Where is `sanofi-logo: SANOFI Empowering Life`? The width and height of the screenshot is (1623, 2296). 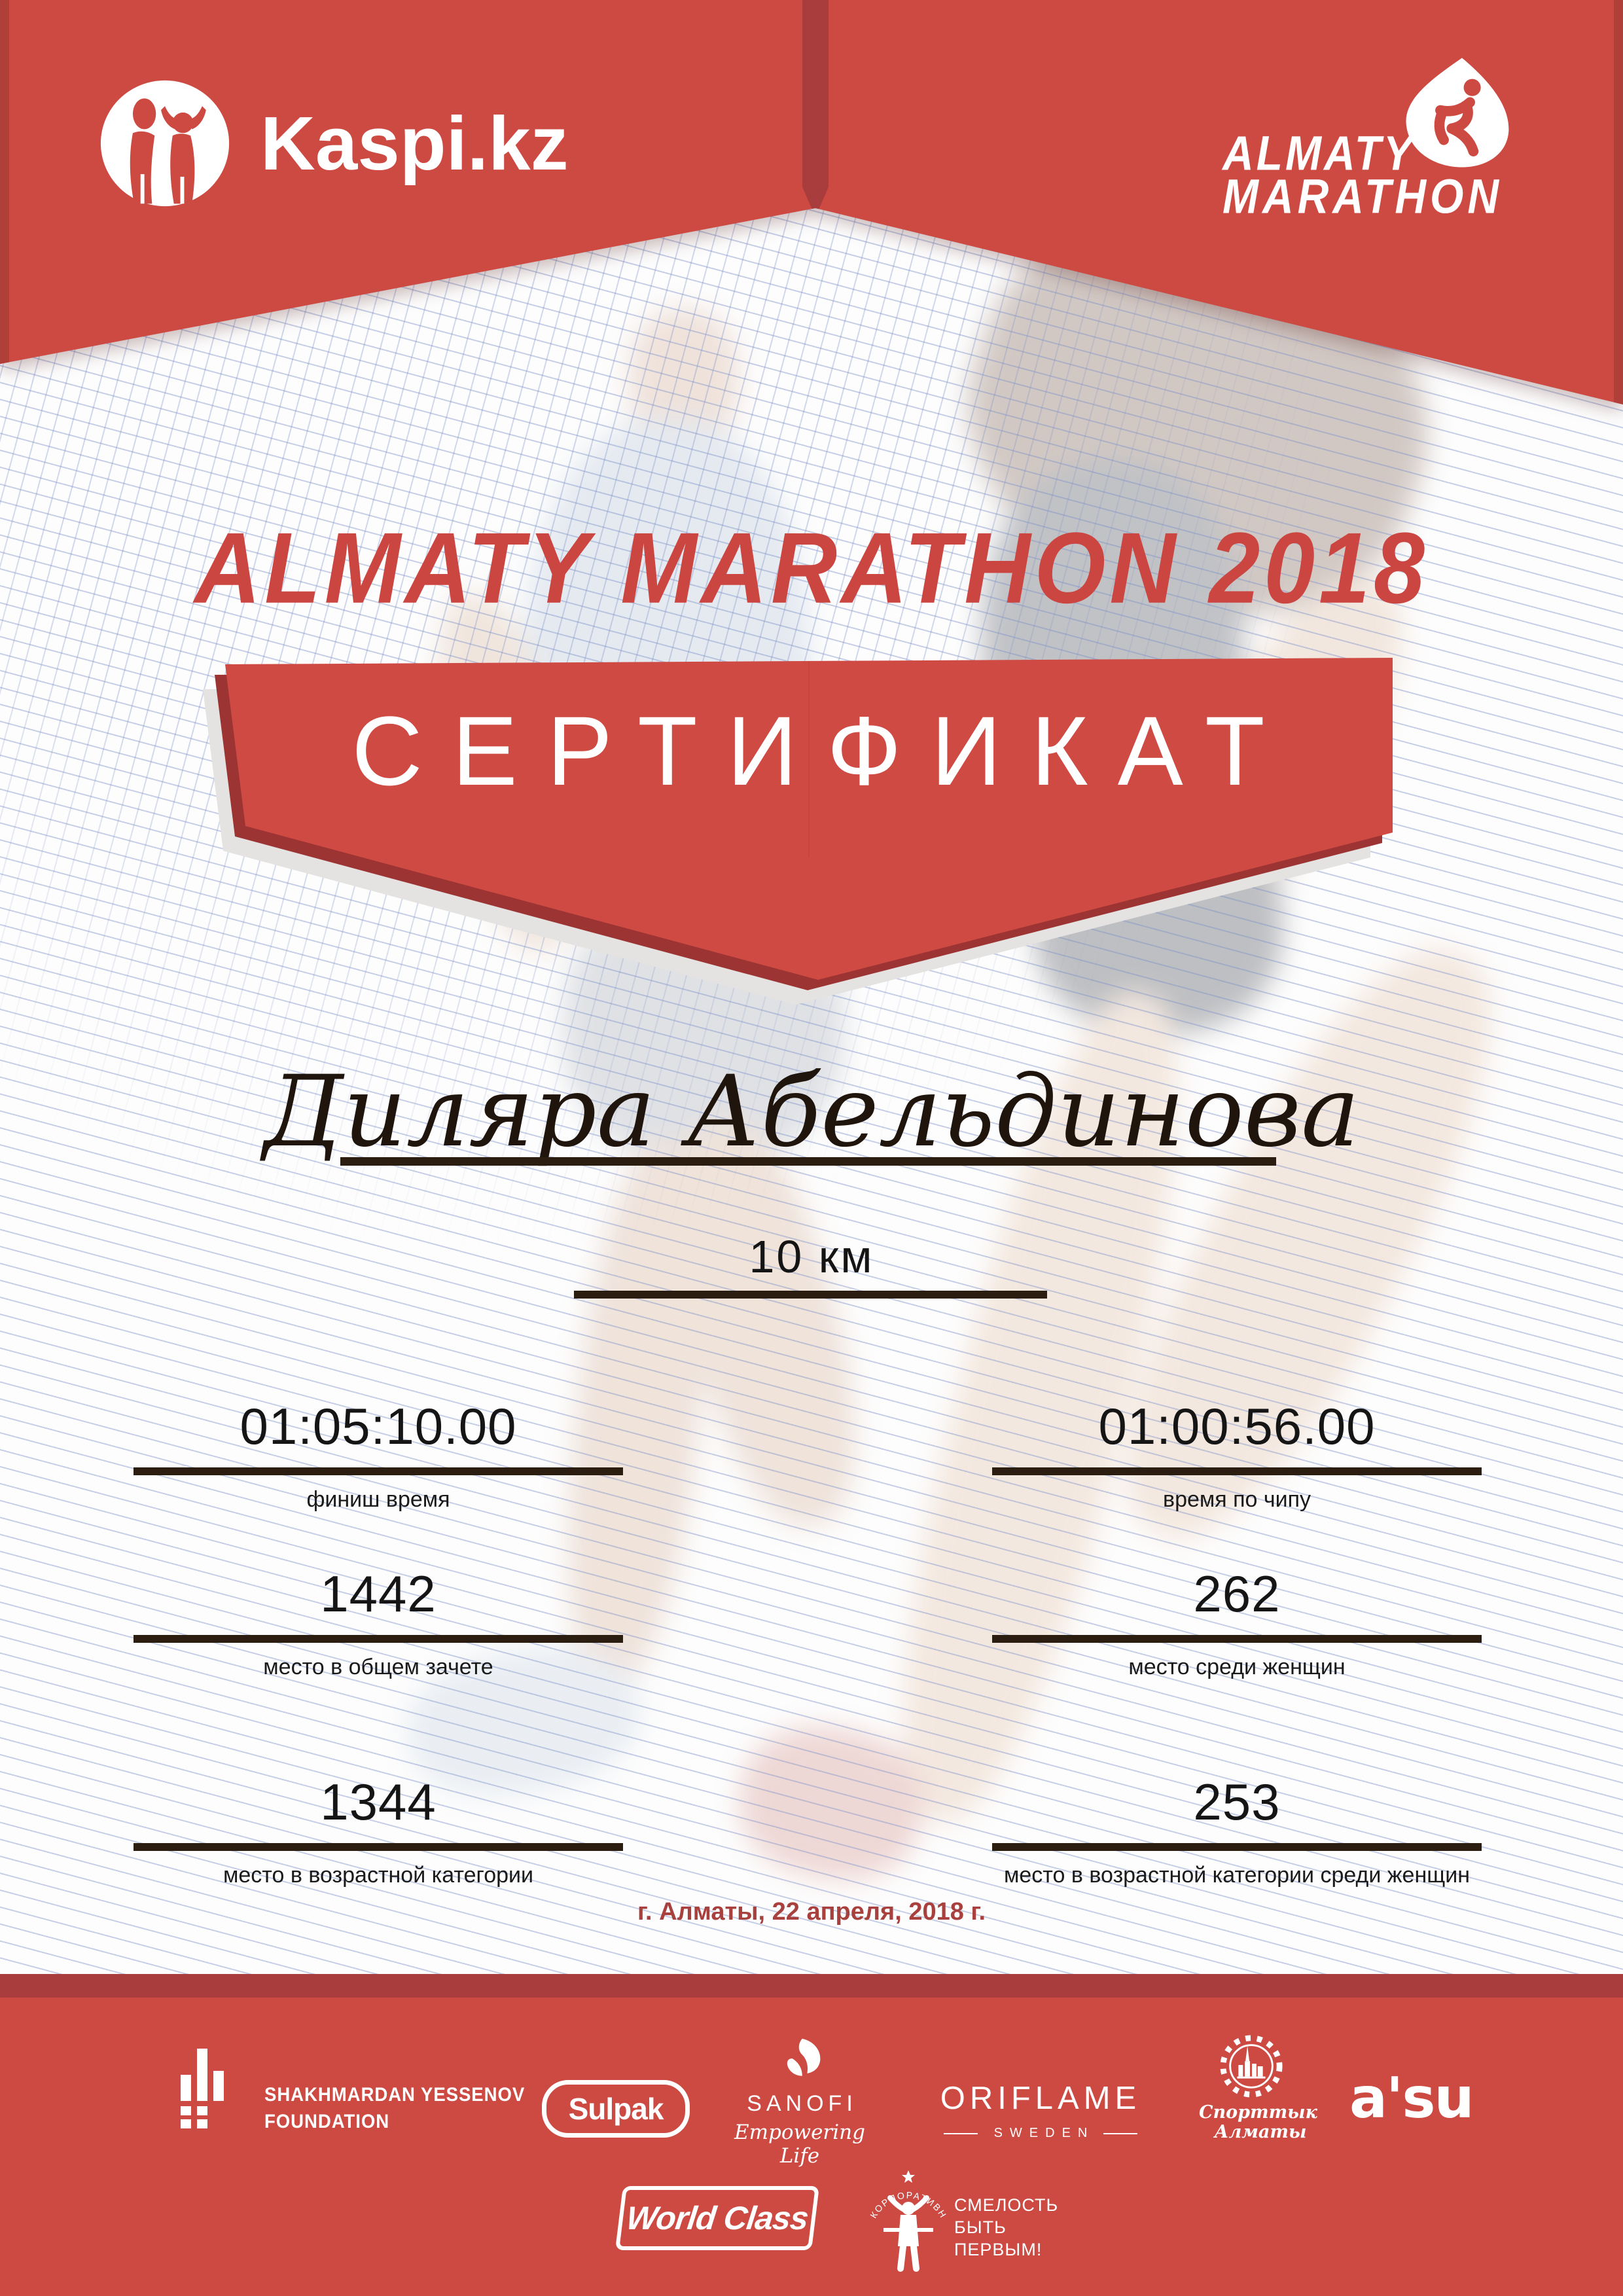 sanofi-logo: SANOFI Empowering Life is located at coordinates (800, 2102).